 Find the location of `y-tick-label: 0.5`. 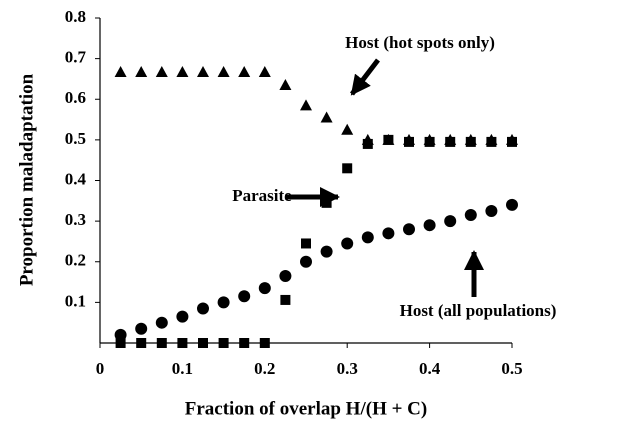

y-tick-label: 0.5 is located at coordinates (75, 138).